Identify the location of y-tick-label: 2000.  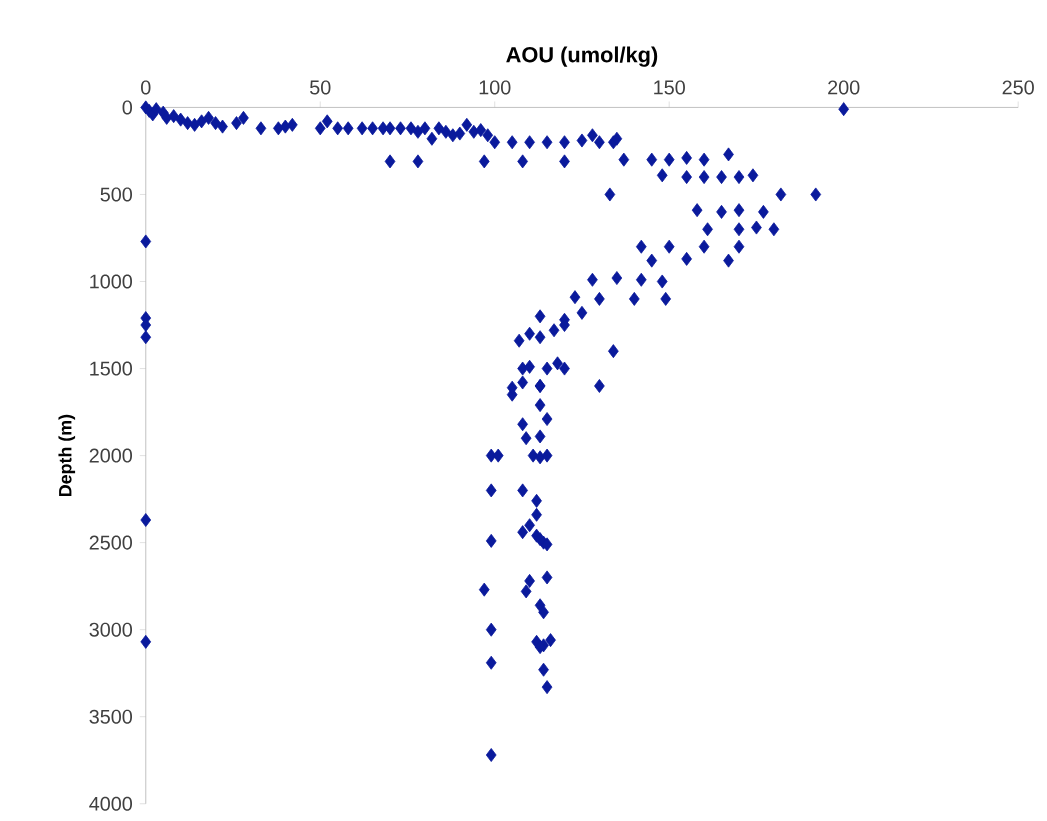
(111, 455).